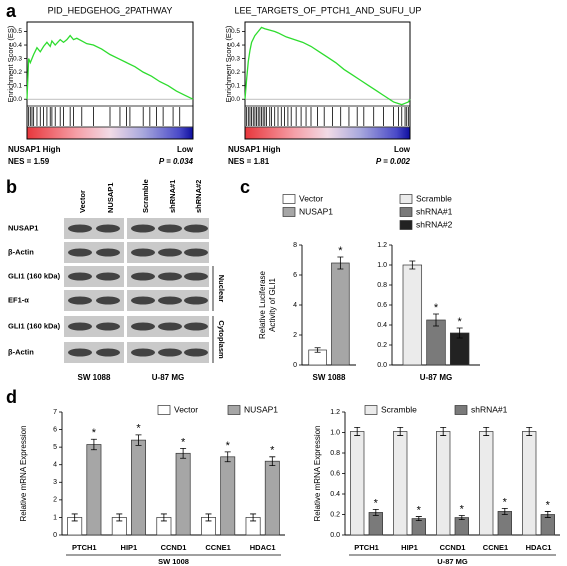  I want to click on y-axis-label: Relative Luciferase, so click(262, 304).